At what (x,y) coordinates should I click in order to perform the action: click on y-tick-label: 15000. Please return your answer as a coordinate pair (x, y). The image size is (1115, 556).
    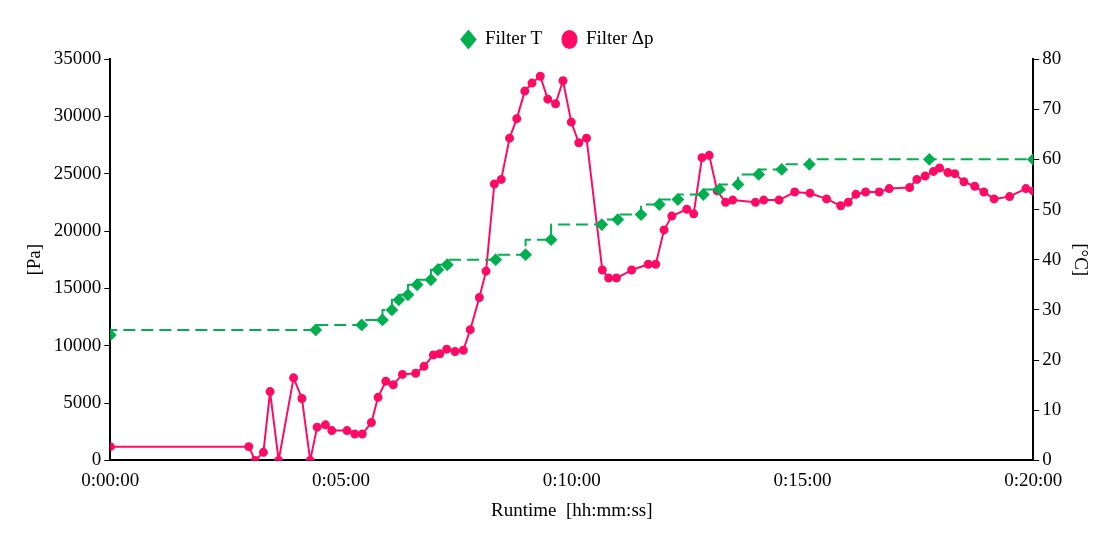
    Looking at the image, I should click on (77, 287).